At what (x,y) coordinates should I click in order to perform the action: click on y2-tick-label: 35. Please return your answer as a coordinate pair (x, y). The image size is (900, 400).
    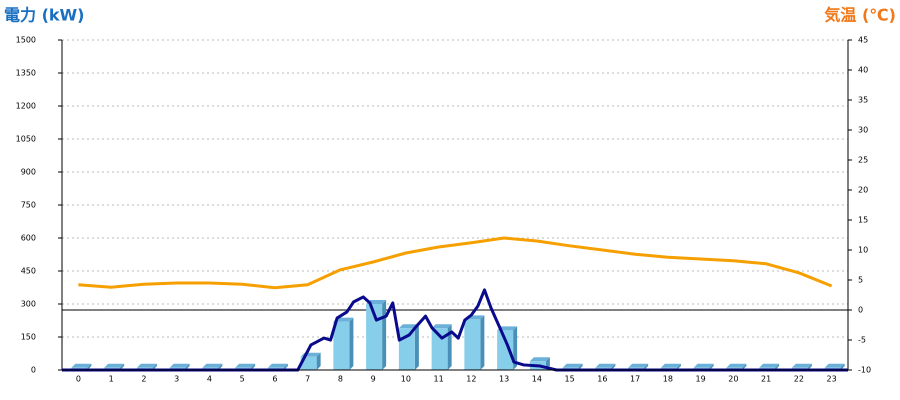
    Looking at the image, I should click on (863, 100).